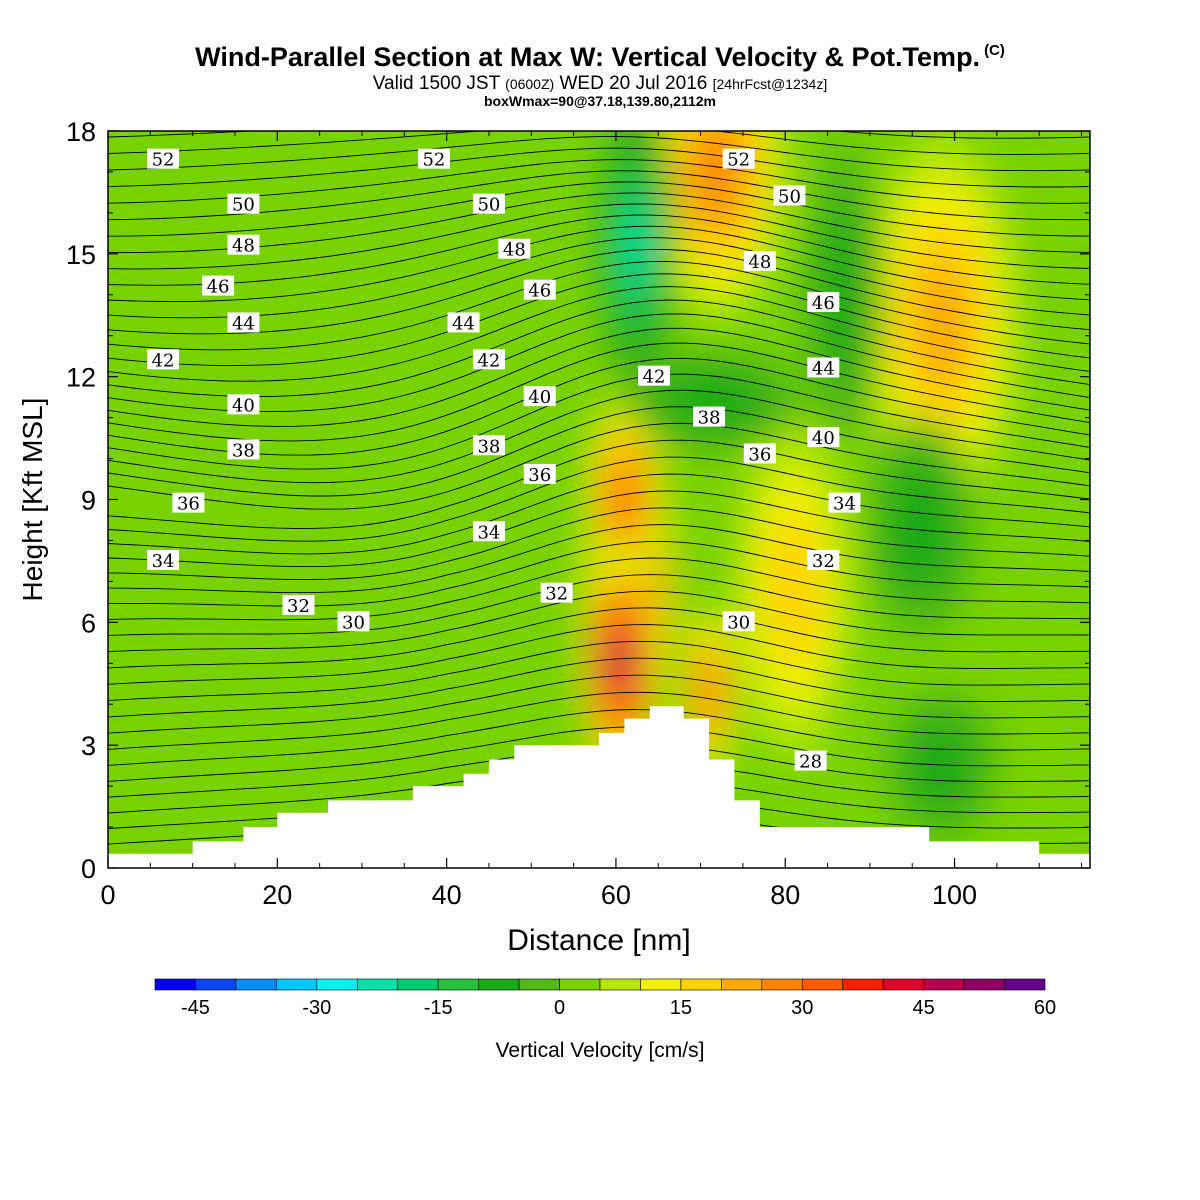  Describe the element at coordinates (802, 1008) in the screenshot. I see `colorbar-tick-label: 30` at that location.